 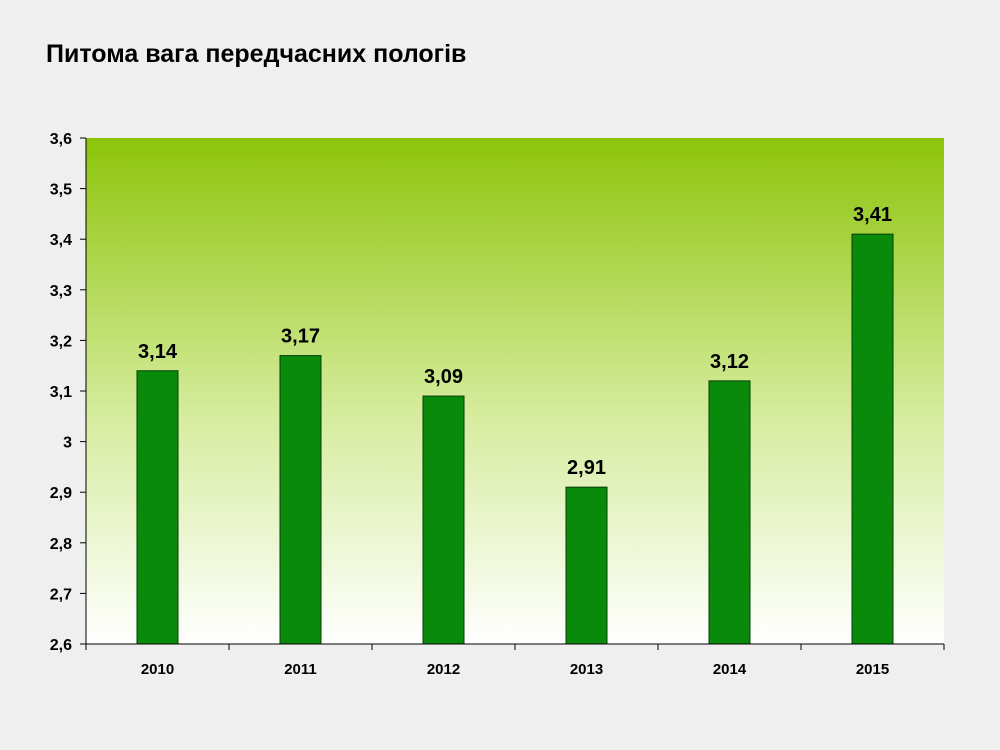 What do you see at coordinates (61, 544) in the screenshot?
I see `y-tick-label: 2,8` at bounding box center [61, 544].